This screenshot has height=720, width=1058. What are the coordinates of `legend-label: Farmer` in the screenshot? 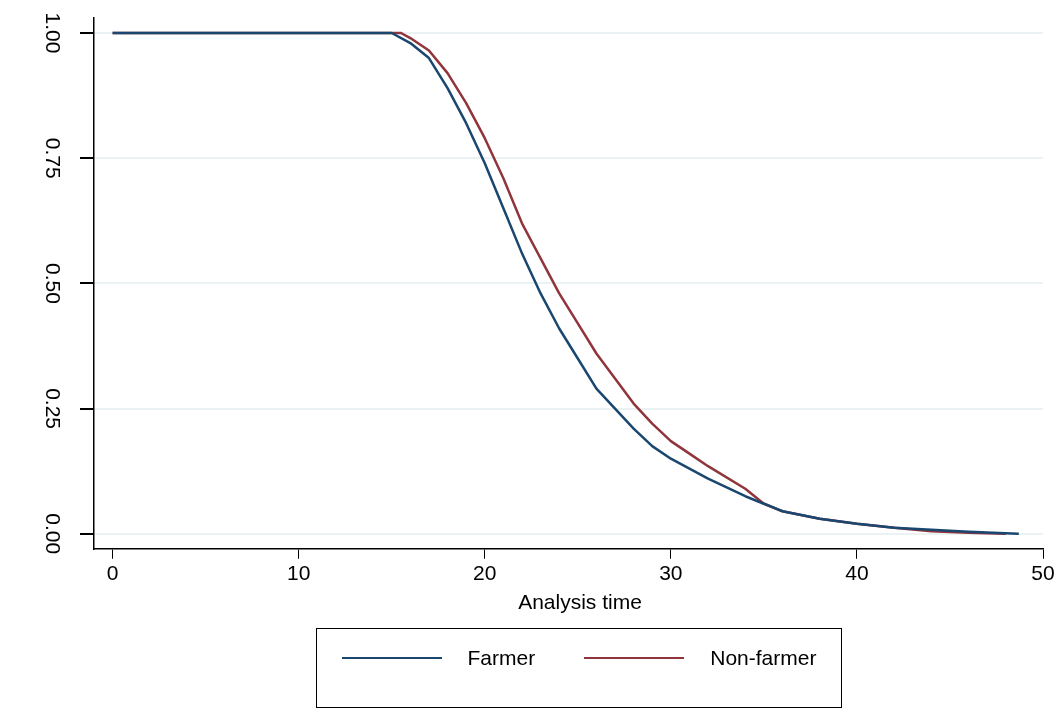 It's located at (501, 658).